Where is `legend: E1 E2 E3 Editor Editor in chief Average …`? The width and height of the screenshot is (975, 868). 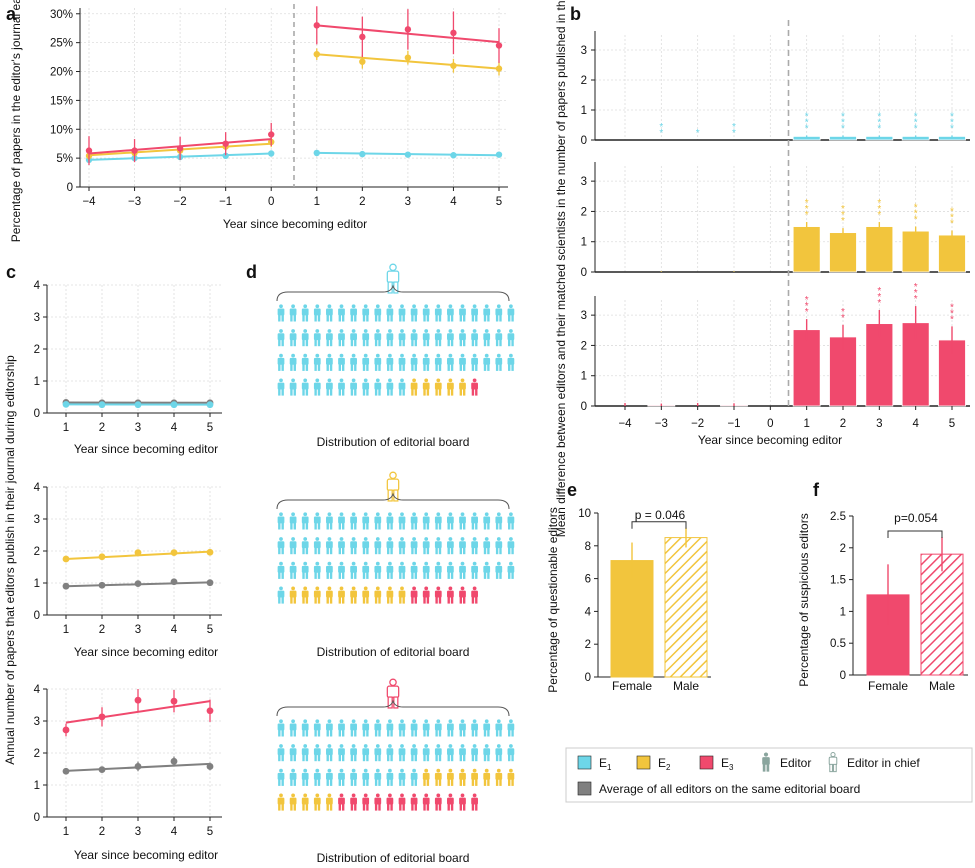 legend: E1 E2 E3 Editor Editor in chief Average … is located at coordinates (769, 775).